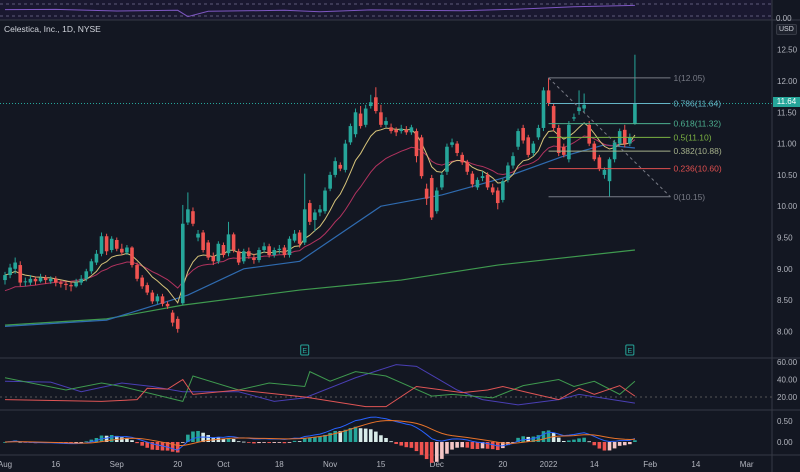 The height and width of the screenshot is (472, 800). Describe the element at coordinates (785, 421) in the screenshot. I see `macd-axis-label: 0.50` at that location.